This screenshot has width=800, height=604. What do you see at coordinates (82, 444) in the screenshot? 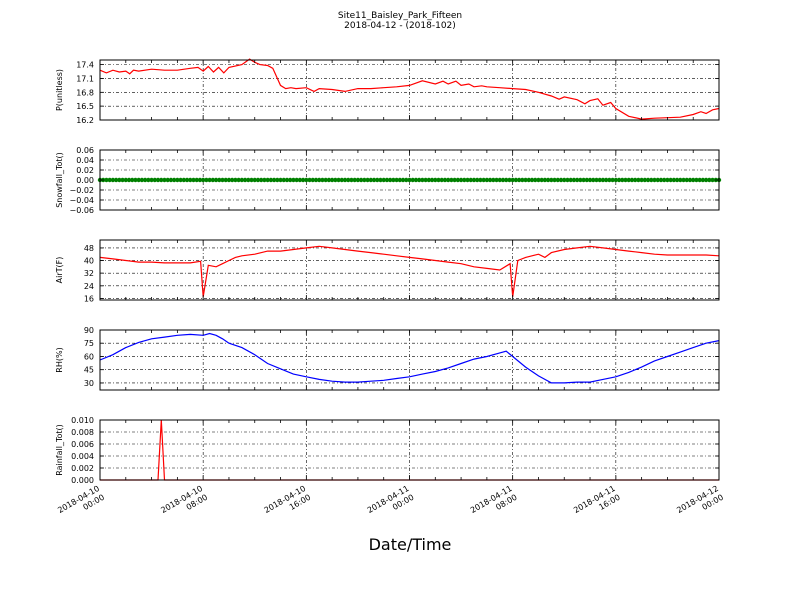
I see `y-tick-label: 0.006` at bounding box center [82, 444].